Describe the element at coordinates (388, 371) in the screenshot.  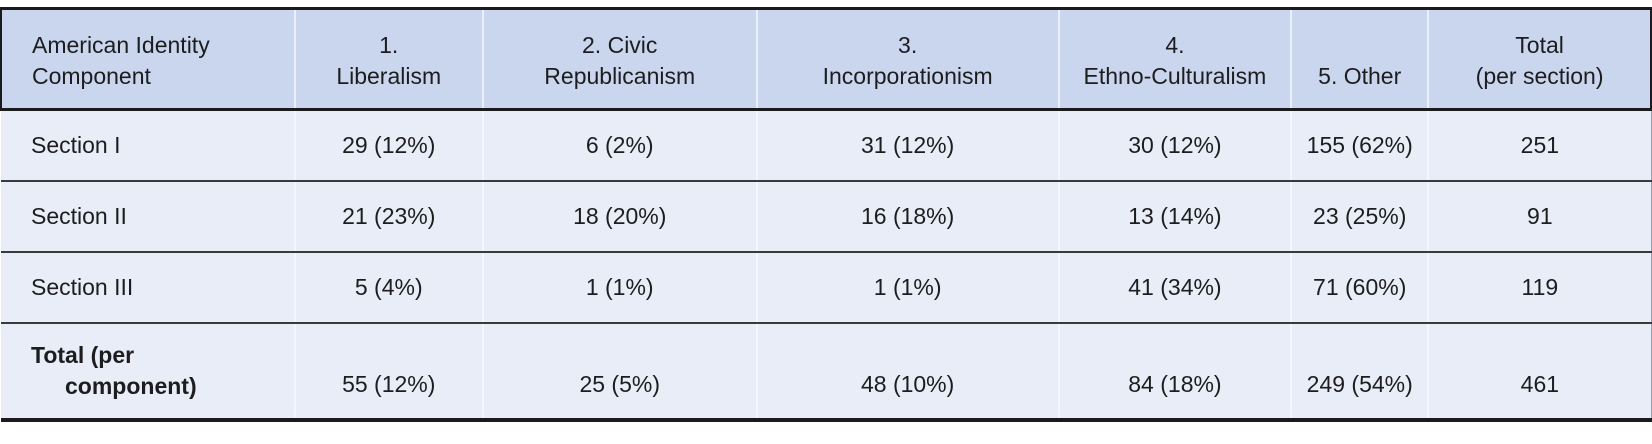
I see `data-cell: 55 (12%)` at that location.